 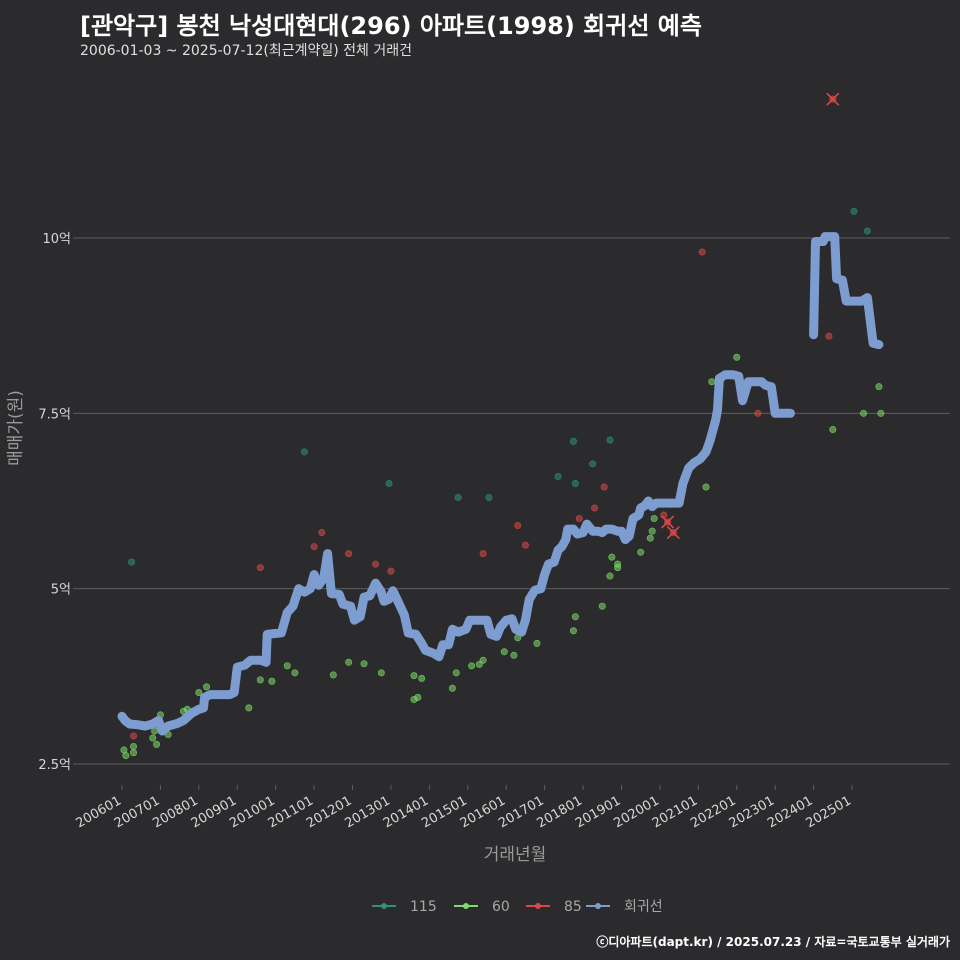 I want to click on legend-label: 85, so click(x=573, y=907).